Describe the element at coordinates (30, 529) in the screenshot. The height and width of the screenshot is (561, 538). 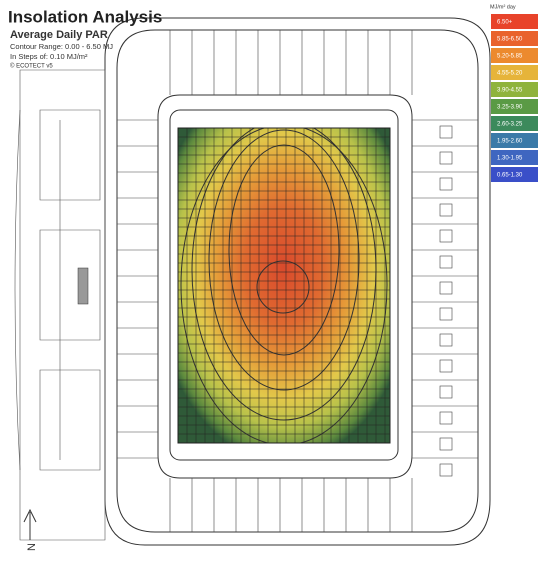
I see `compass: N` at that location.